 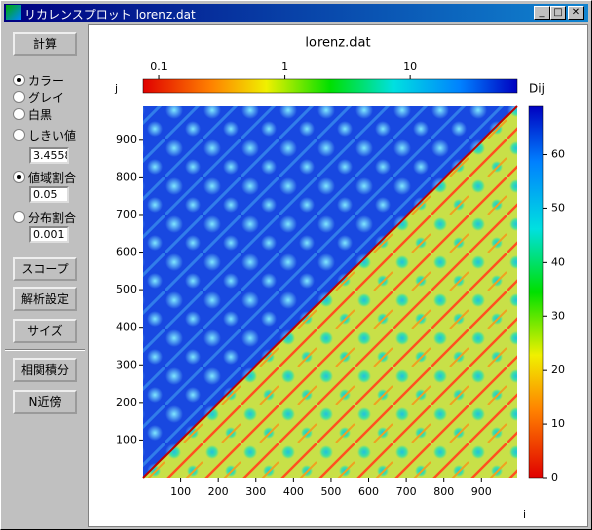 What do you see at coordinates (330, 86) in the screenshot?
I see `log-colorbar` at bounding box center [330, 86].